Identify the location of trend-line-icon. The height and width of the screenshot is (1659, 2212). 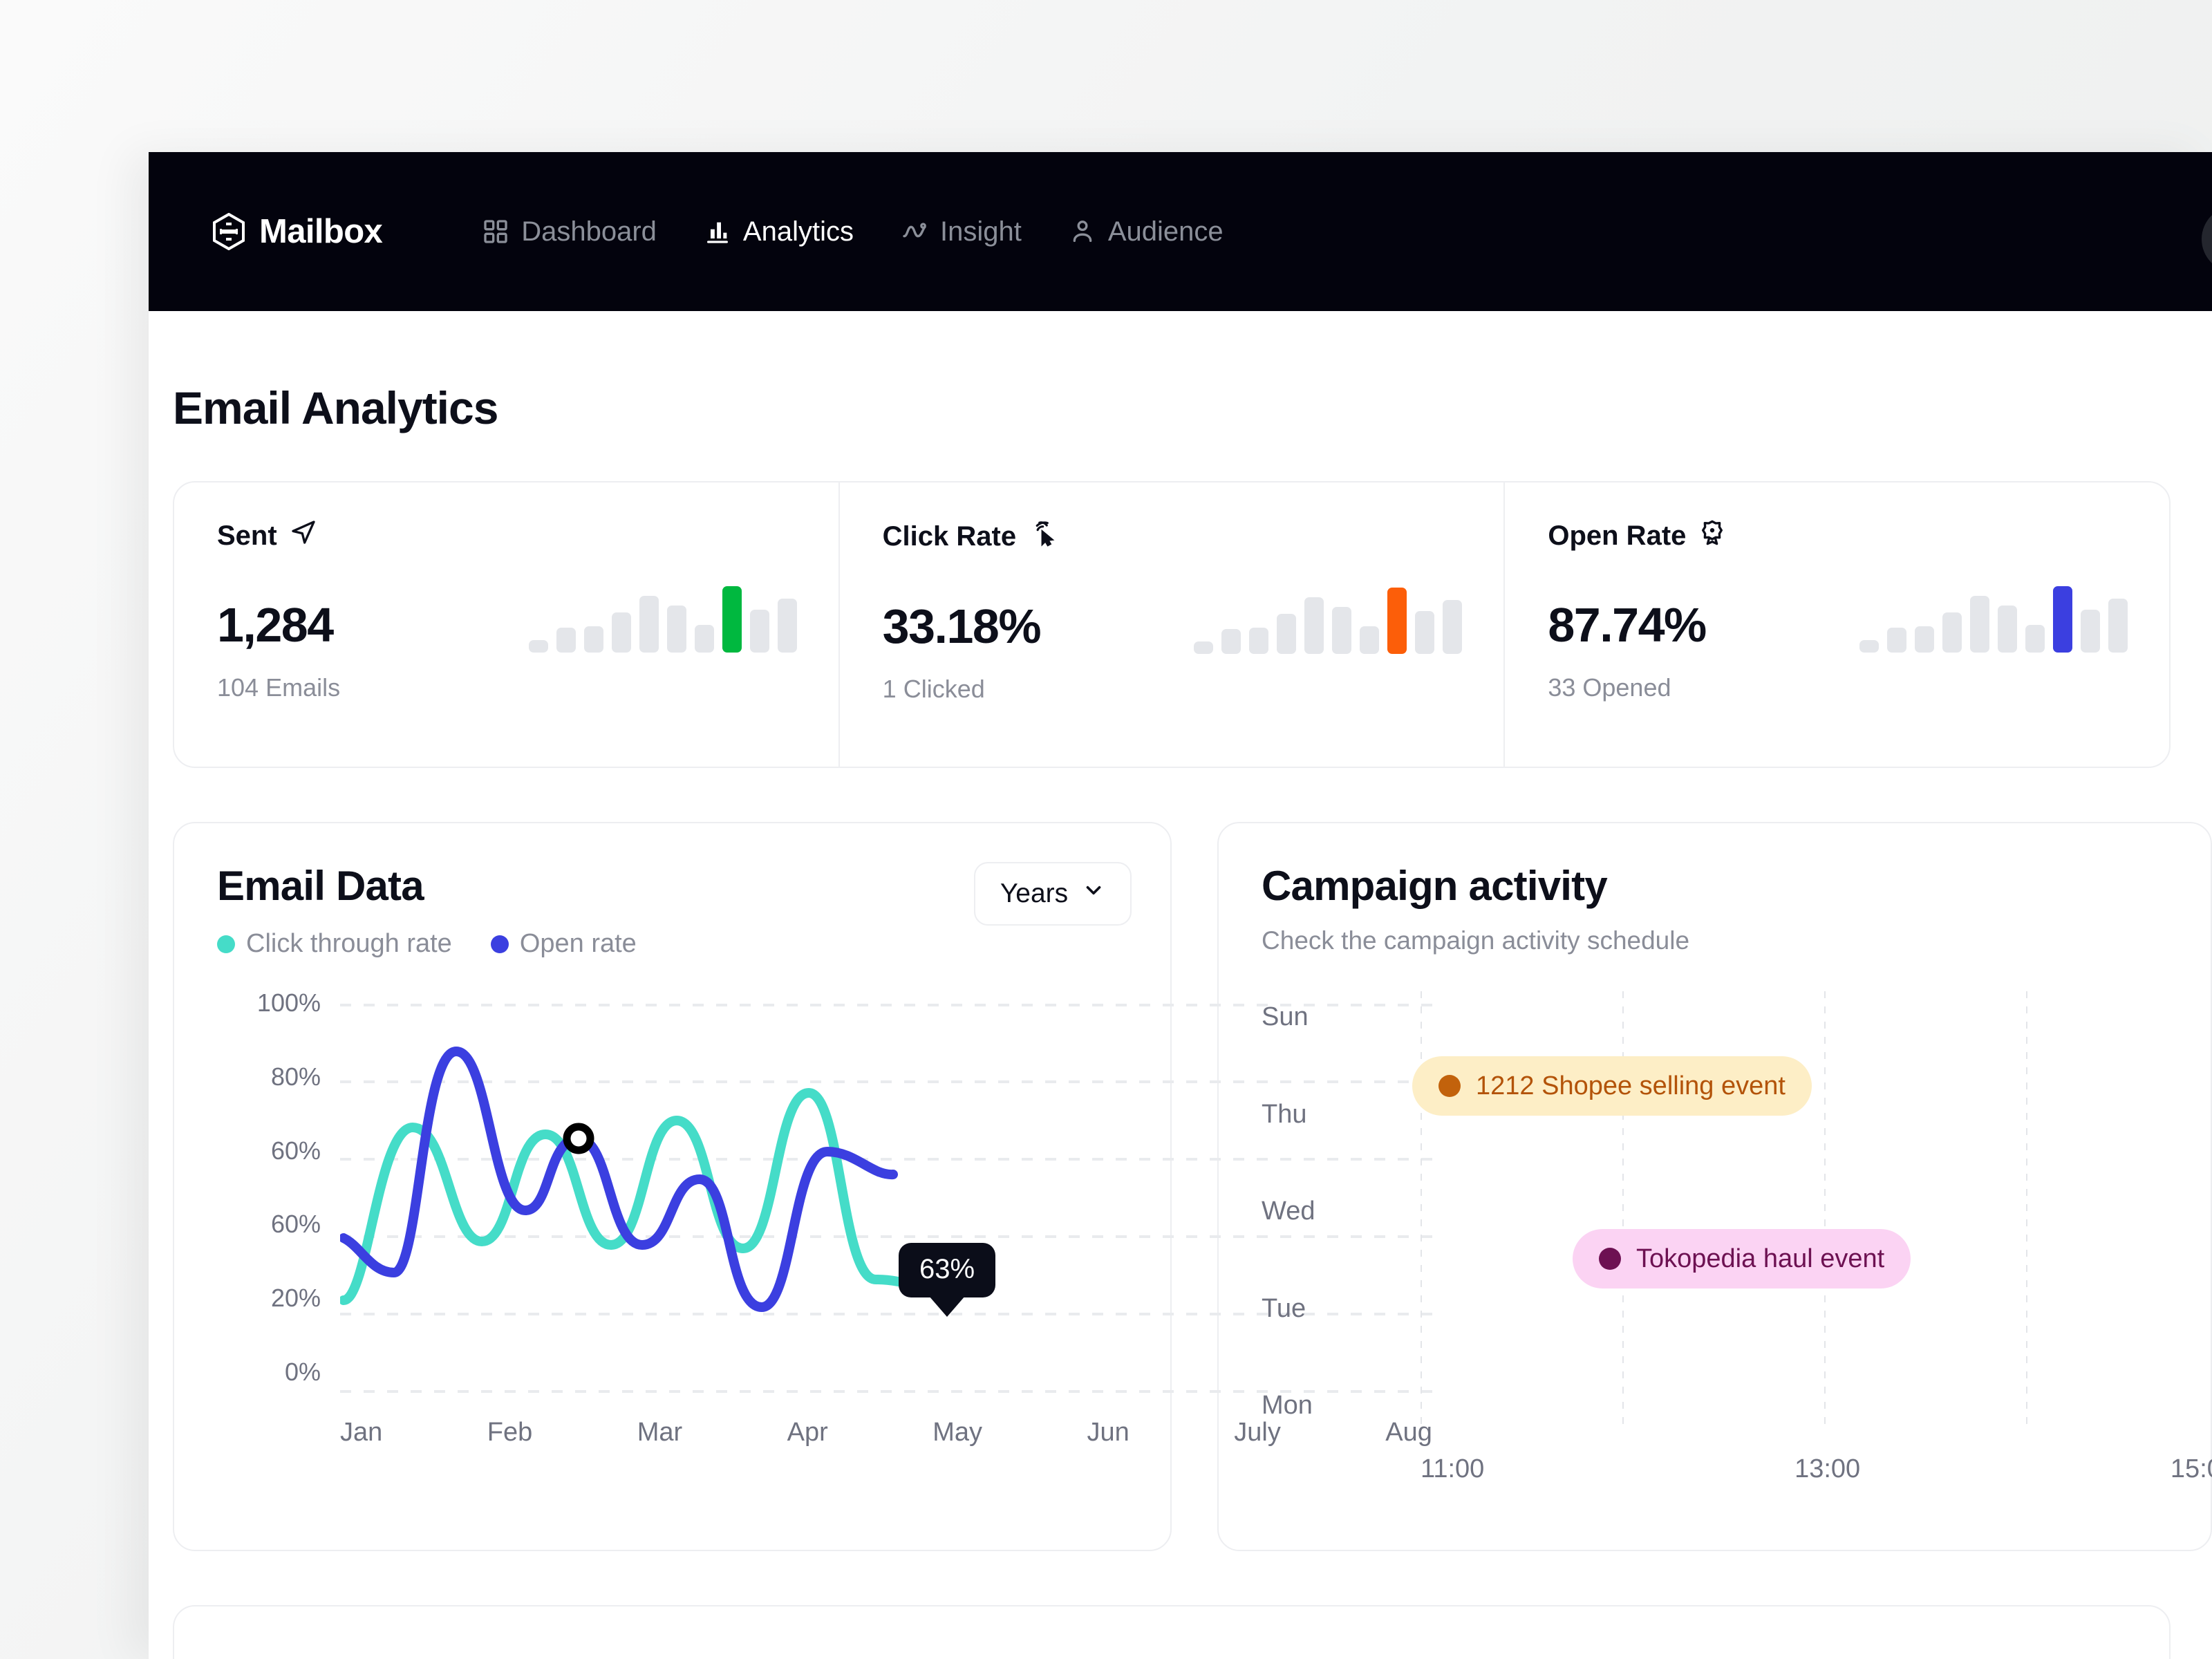
(915, 232).